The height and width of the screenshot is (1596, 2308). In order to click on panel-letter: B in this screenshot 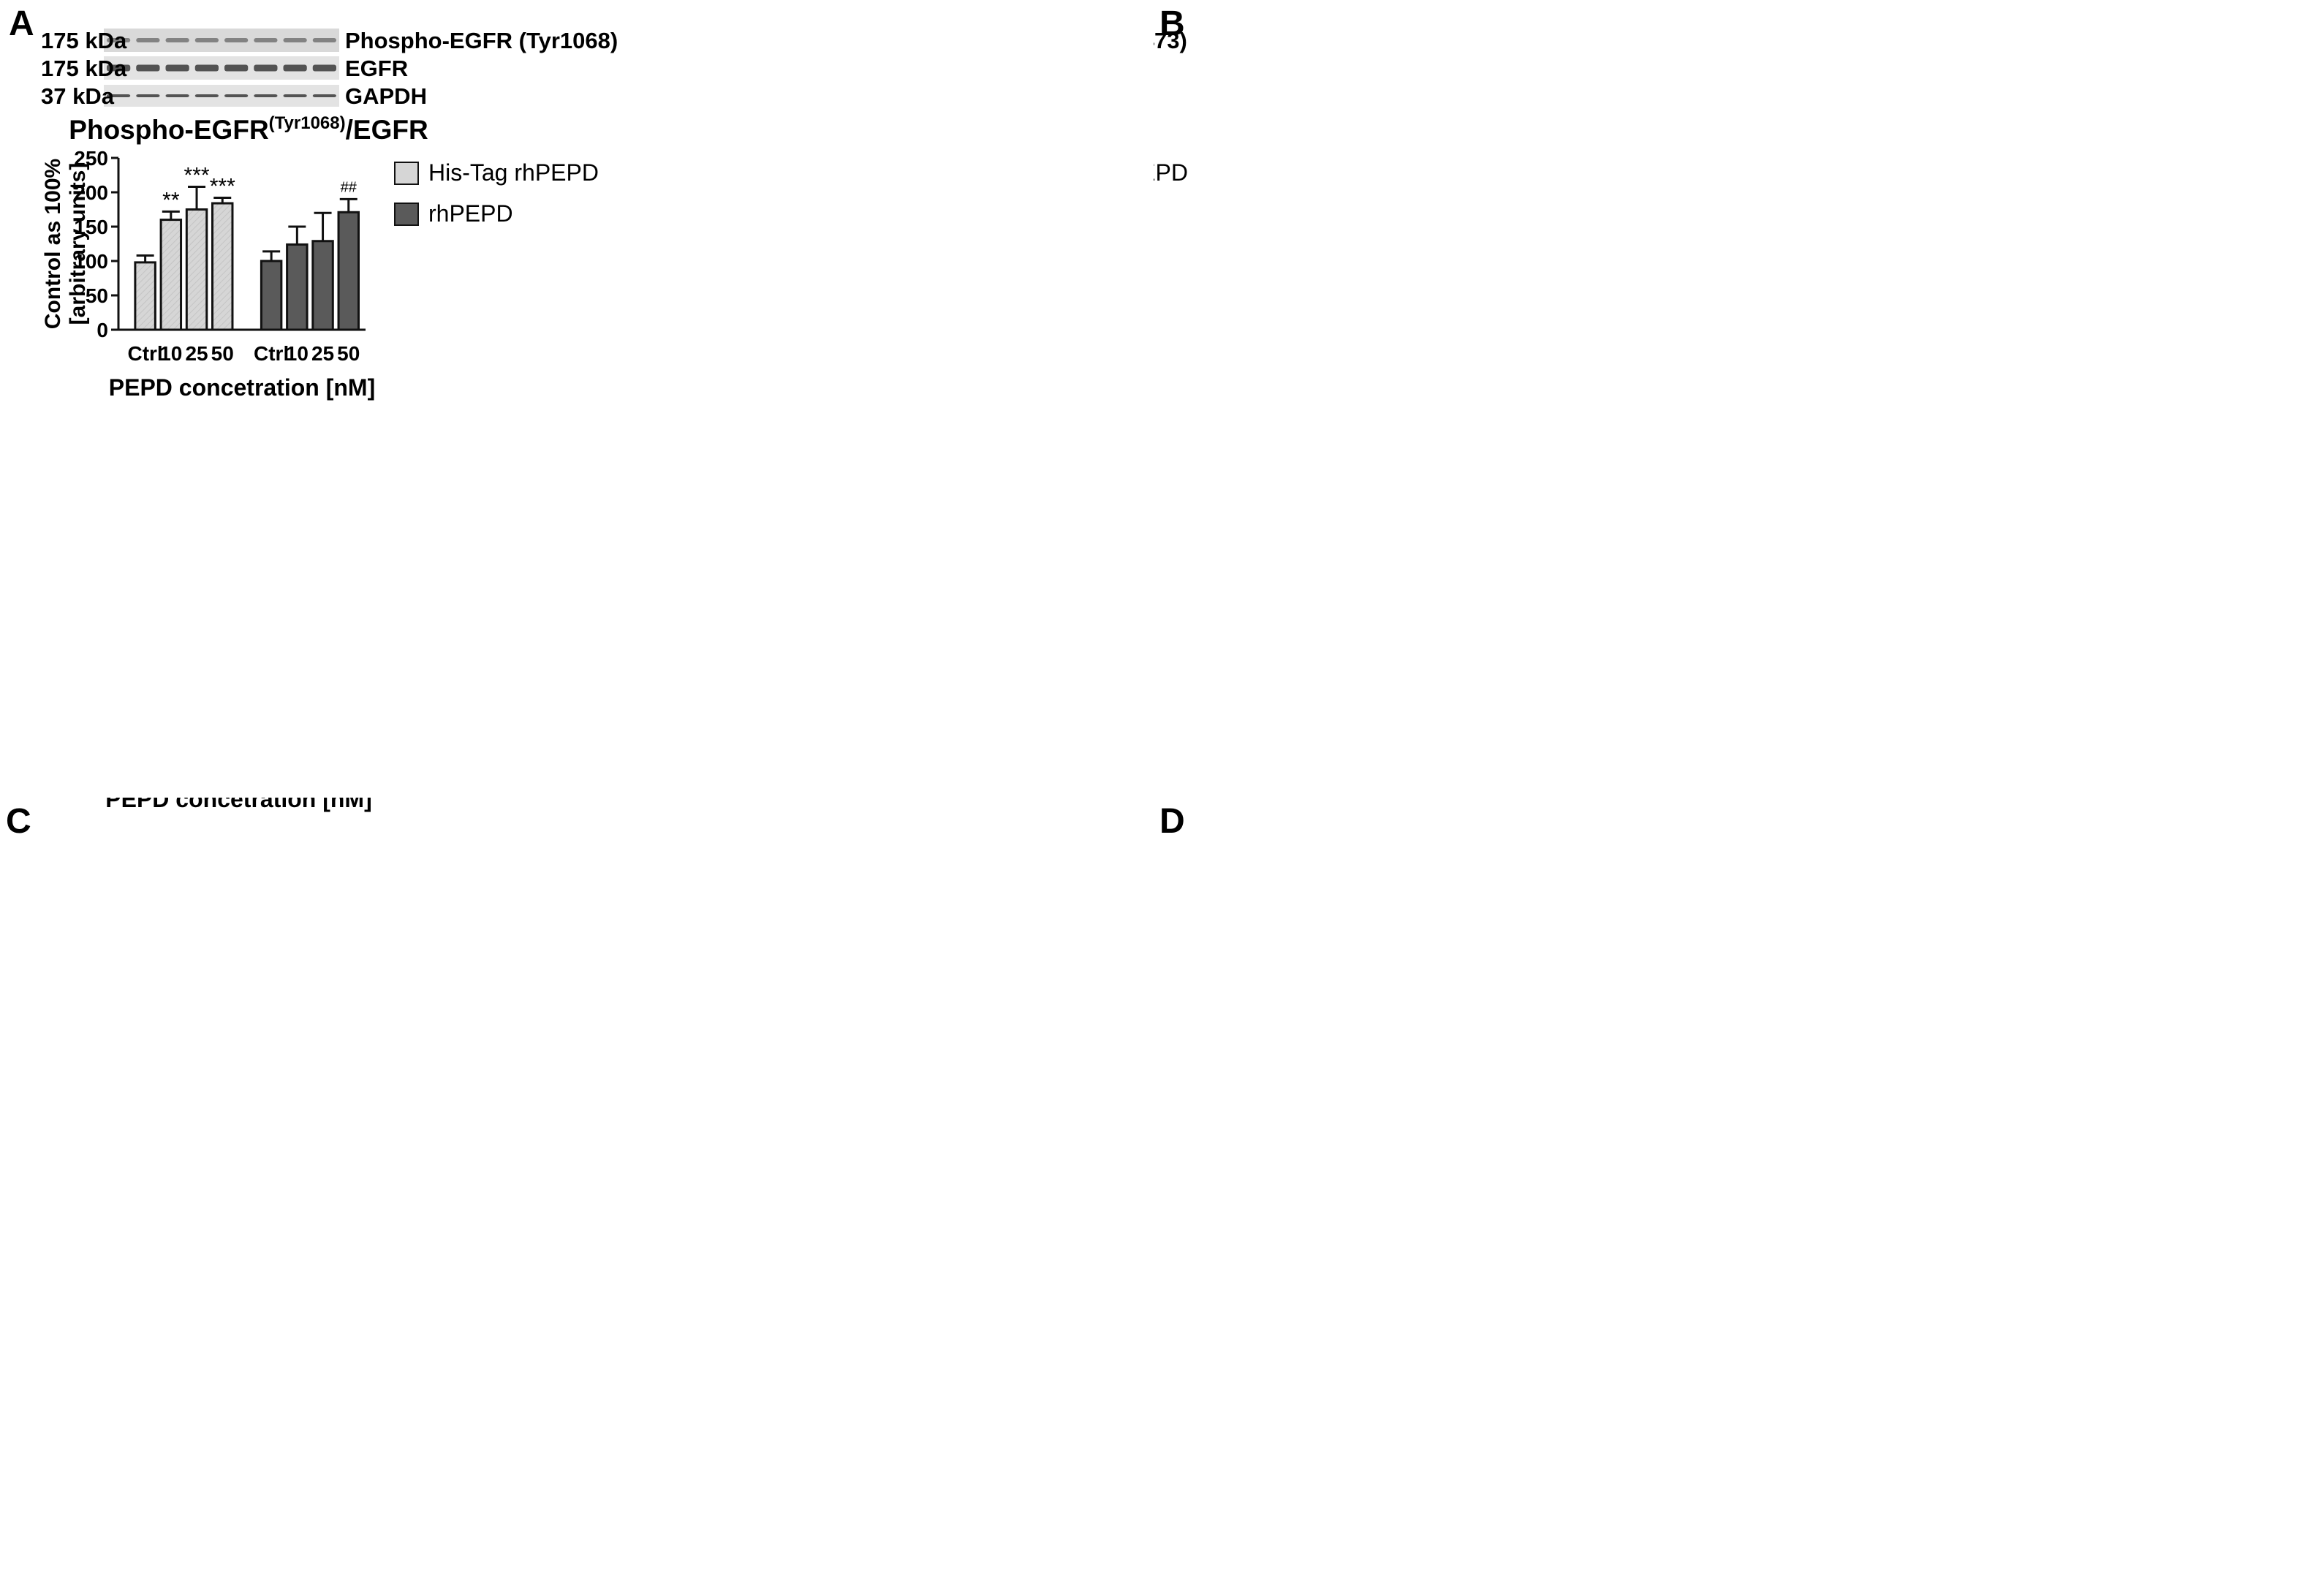, I will do `click(1172, 23)`.